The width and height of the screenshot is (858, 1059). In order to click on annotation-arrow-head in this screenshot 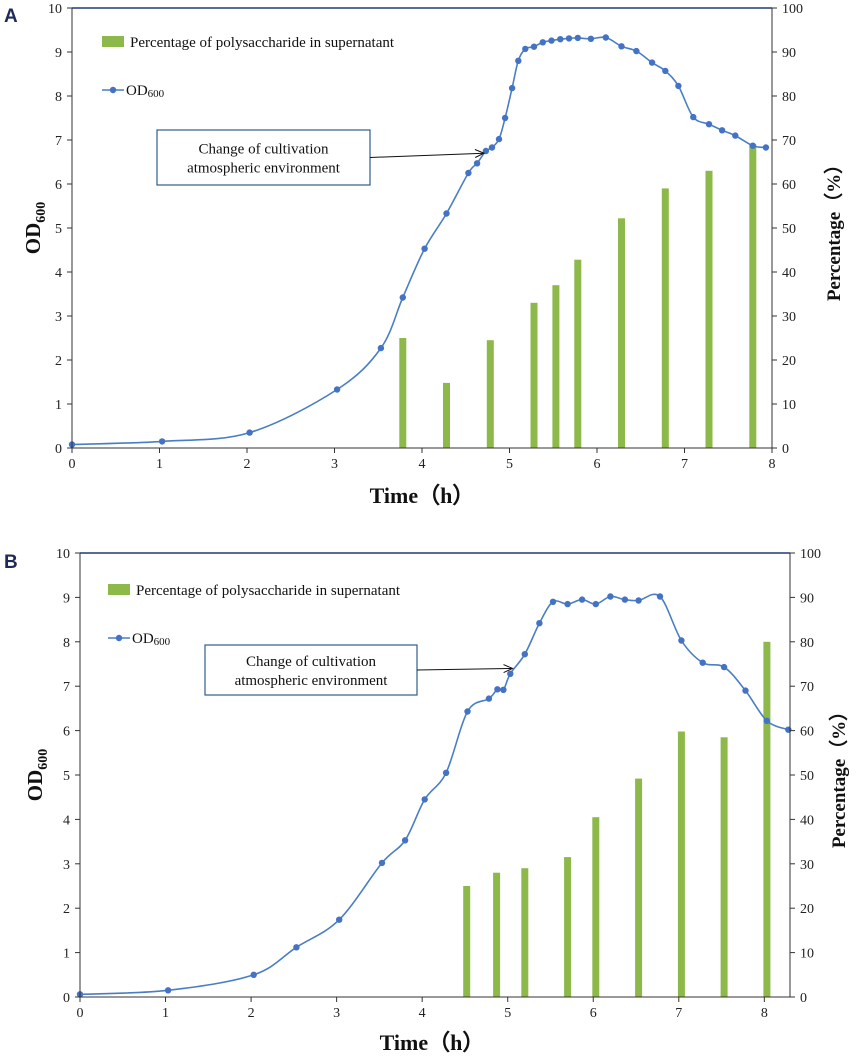, I will do `click(480, 153)`.